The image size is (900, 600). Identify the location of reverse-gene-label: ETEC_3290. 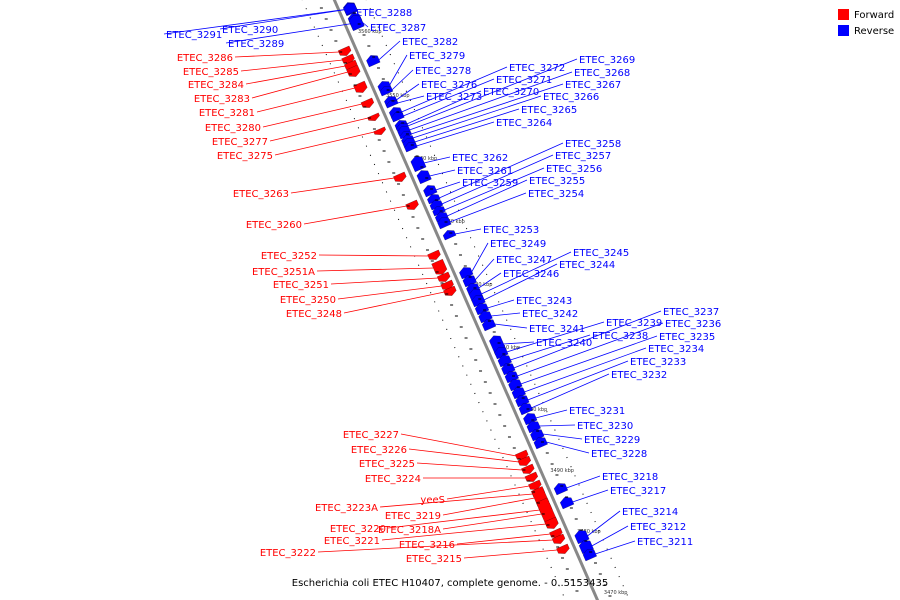
(250, 30).